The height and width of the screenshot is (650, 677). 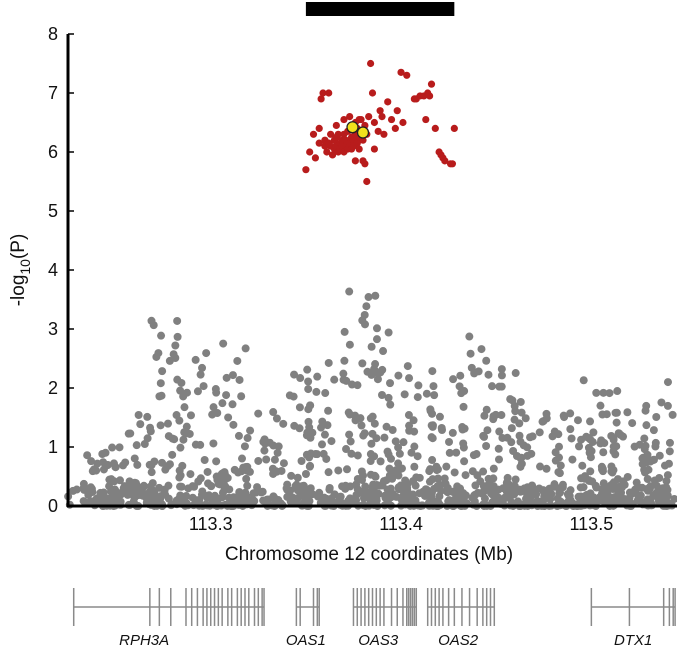 What do you see at coordinates (633, 640) in the screenshot?
I see `gene-label: DTX1` at bounding box center [633, 640].